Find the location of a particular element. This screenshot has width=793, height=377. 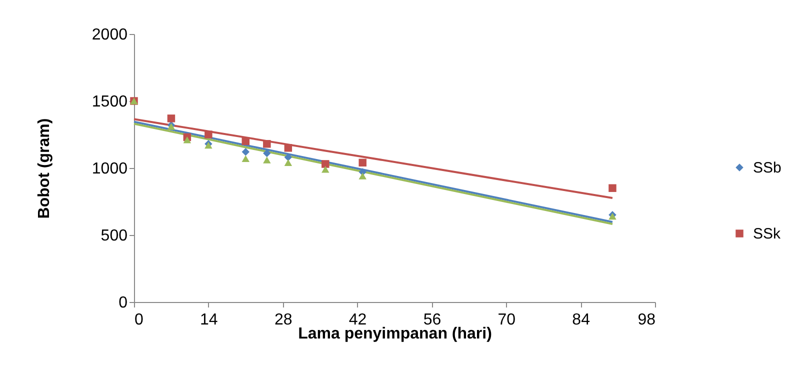

y-tick-label: 1500 is located at coordinates (110, 102).